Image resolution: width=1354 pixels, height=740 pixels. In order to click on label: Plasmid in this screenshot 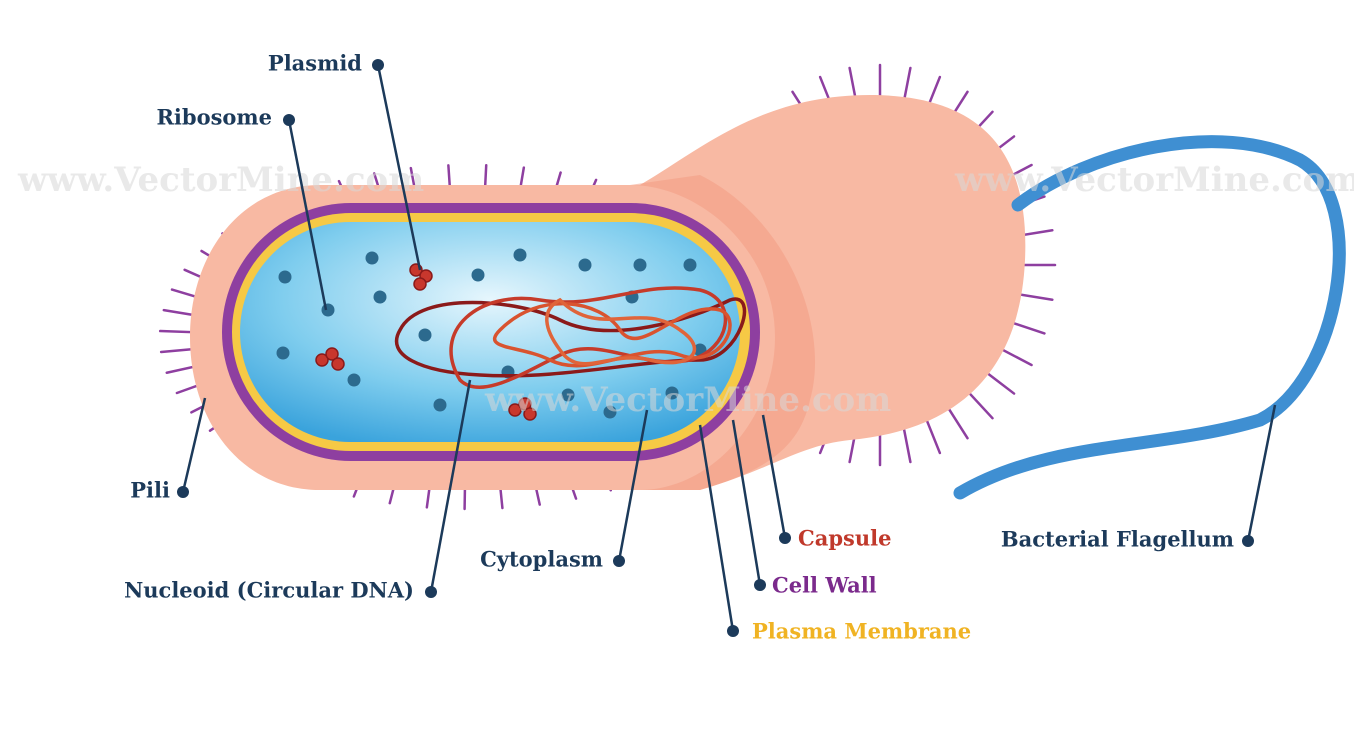, I will do `click(315, 63)`.